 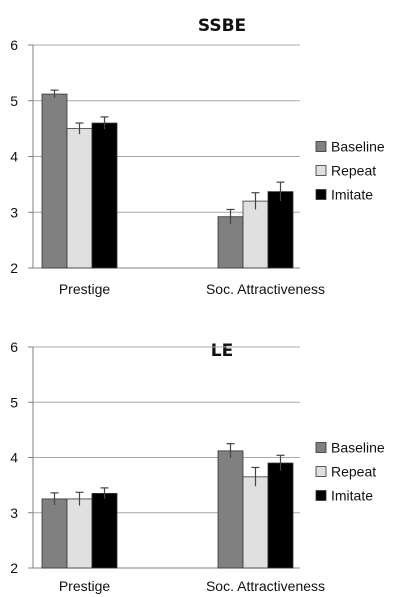 I want to click on chart-title: SSBE, so click(x=222, y=26).